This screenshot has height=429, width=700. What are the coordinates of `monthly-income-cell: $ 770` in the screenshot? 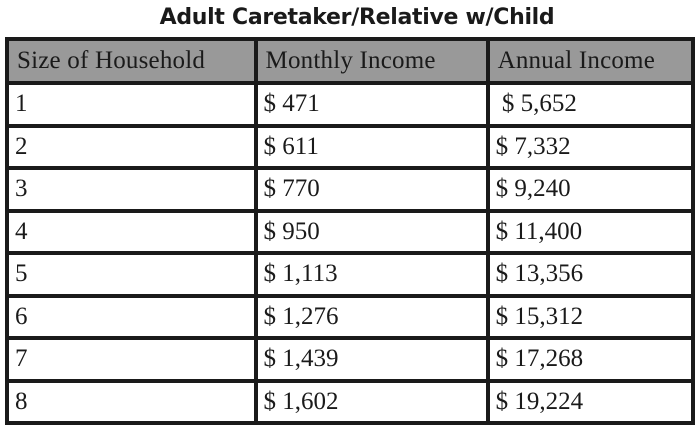 It's located at (371, 189).